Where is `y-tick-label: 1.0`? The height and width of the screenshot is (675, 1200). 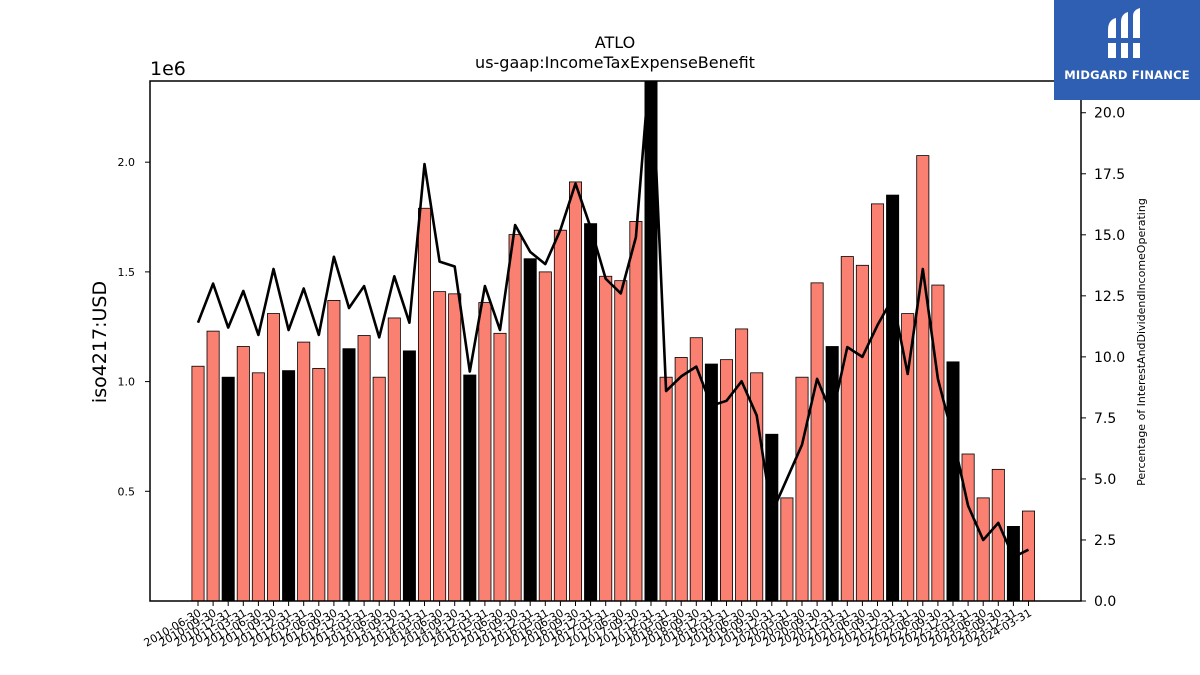
y-tick-label: 1.0 is located at coordinates (127, 382).